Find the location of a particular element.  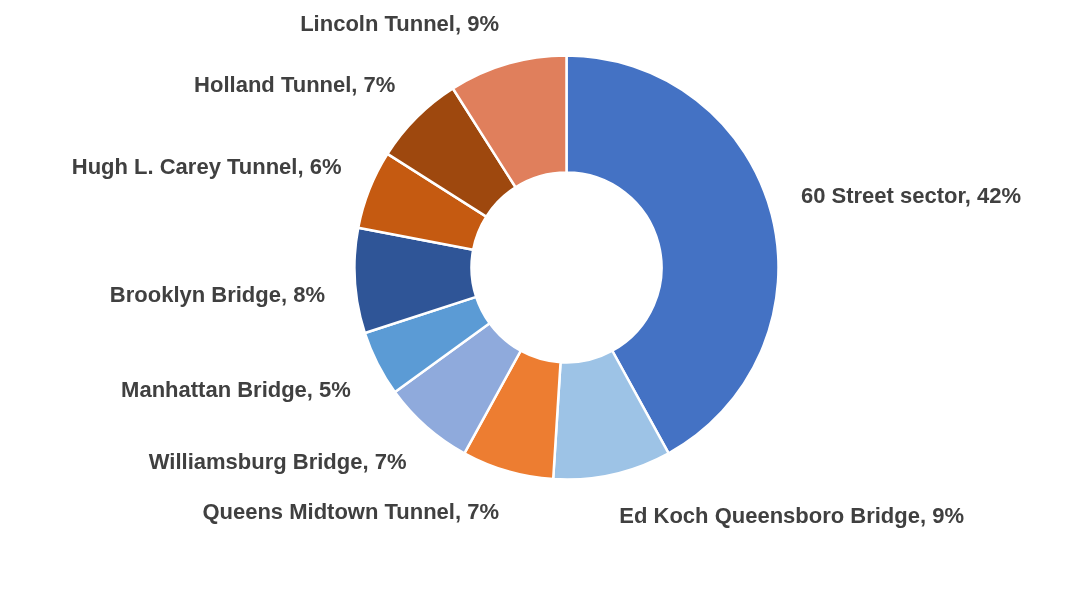

slice-label: Hugh L. Carey Tunnel, 6% is located at coordinates (206, 166).